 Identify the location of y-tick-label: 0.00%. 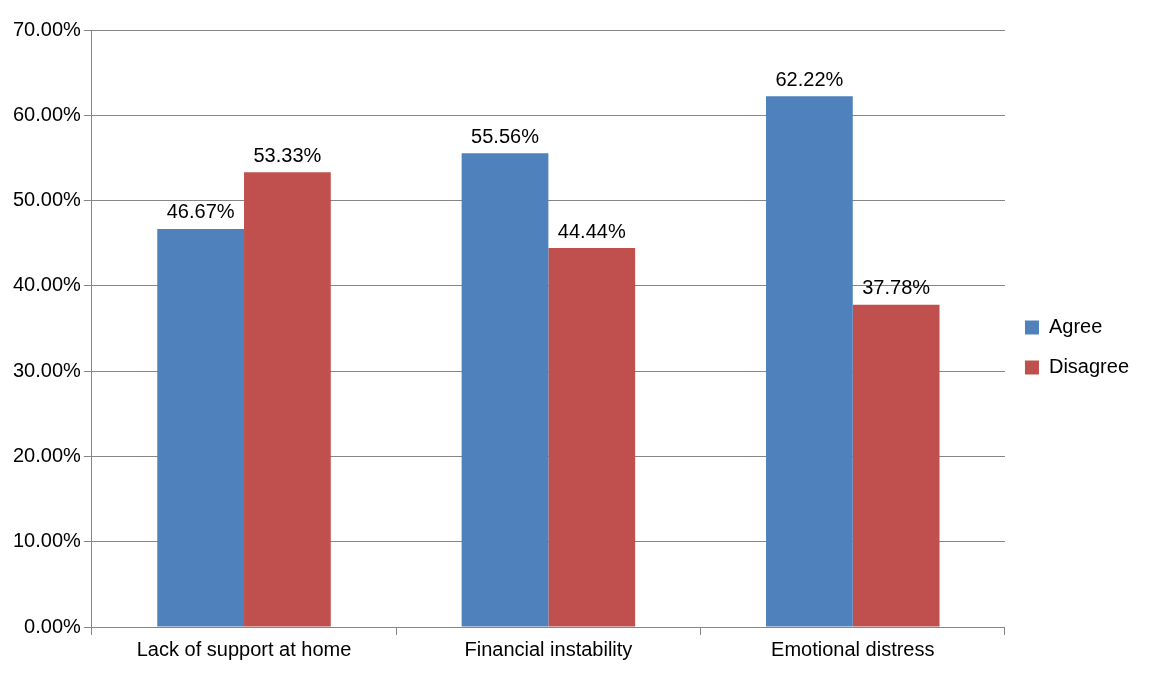
(53, 625).